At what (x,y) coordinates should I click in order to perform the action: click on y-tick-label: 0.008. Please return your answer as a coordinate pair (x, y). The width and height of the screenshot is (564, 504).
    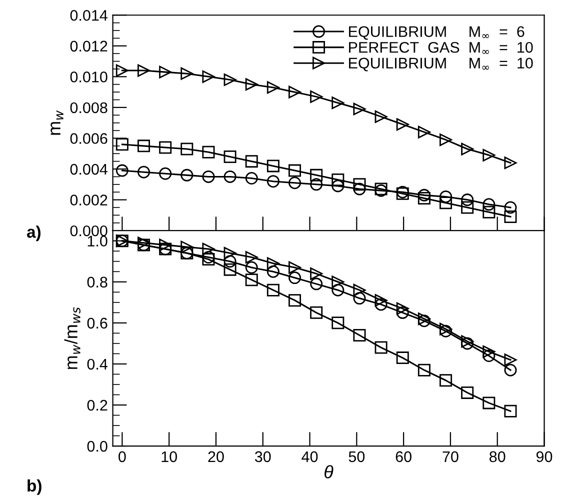
    Looking at the image, I should click on (89, 108).